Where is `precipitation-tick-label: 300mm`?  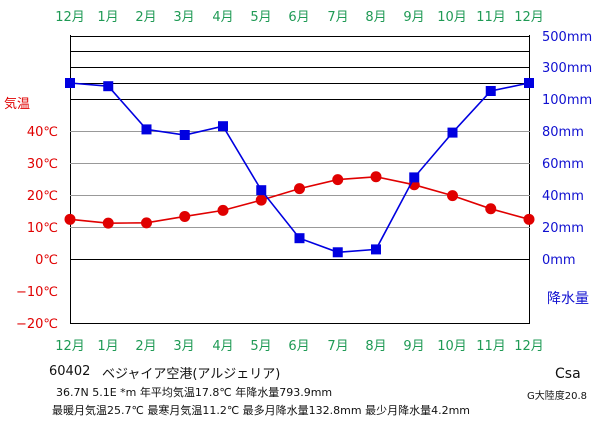 precipitation-tick-label: 300mm is located at coordinates (567, 68).